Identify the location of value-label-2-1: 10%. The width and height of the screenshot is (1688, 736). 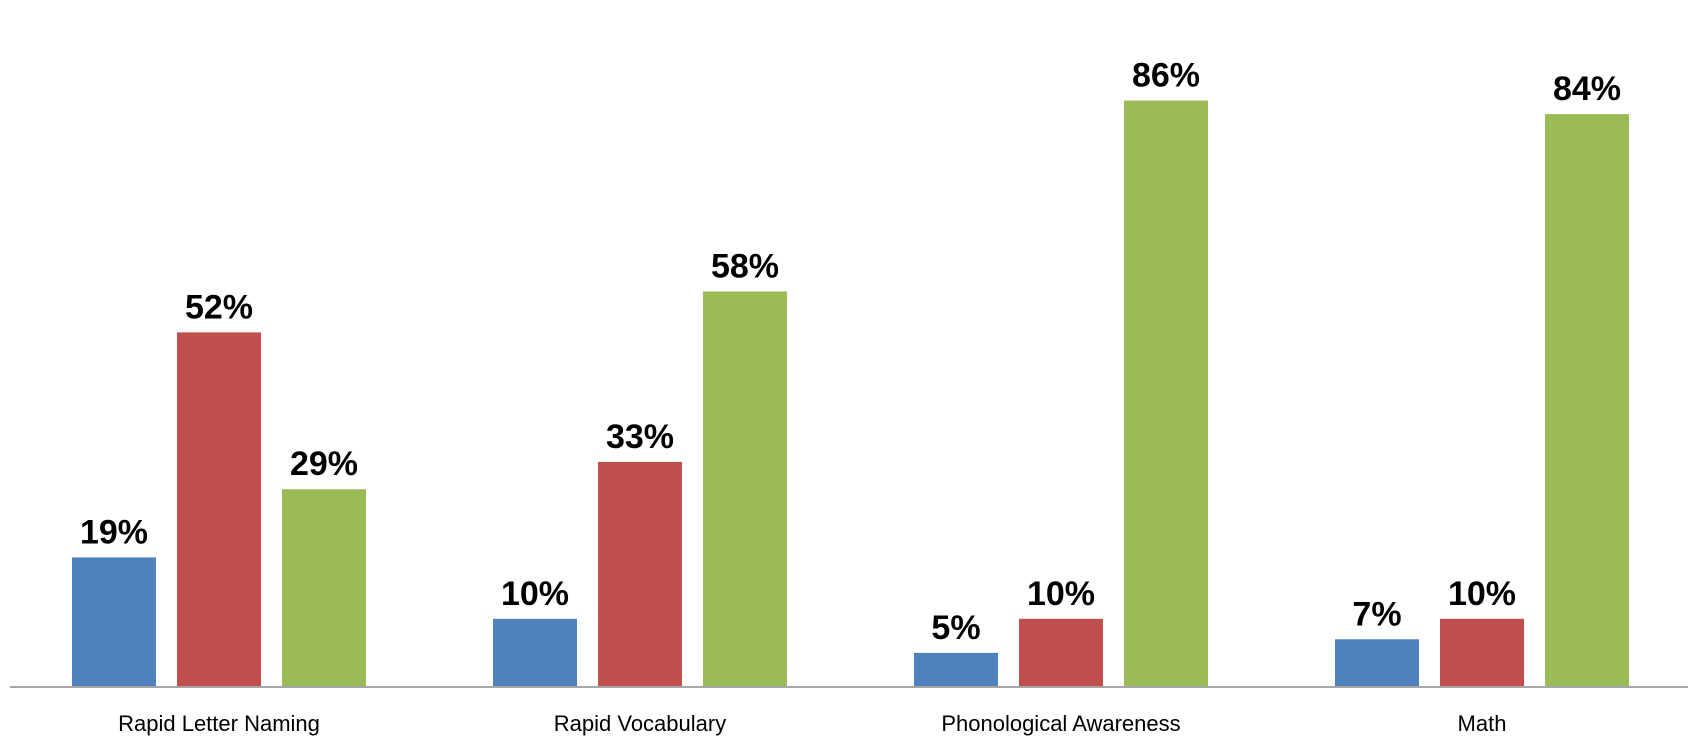
(535, 594).